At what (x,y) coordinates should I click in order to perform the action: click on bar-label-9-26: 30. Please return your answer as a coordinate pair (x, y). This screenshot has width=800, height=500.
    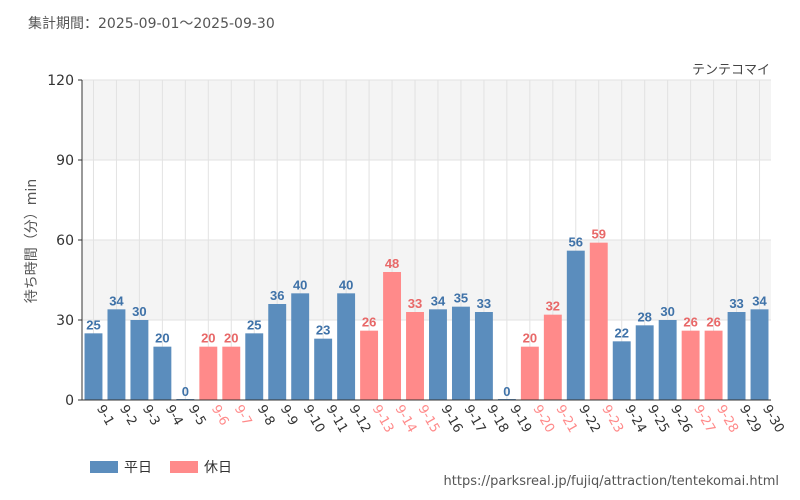
    Looking at the image, I should click on (667, 311).